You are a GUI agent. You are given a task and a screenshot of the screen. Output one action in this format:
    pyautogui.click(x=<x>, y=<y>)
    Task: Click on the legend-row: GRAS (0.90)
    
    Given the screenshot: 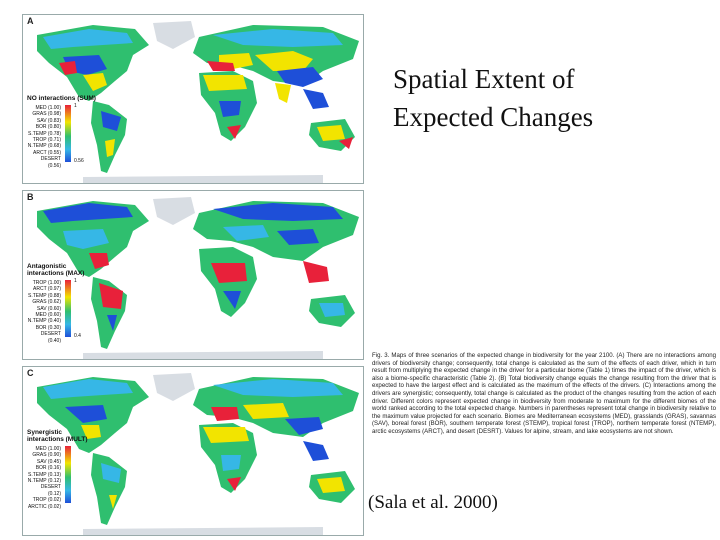 What is the action you would take?
    pyautogui.click(x=46, y=455)
    